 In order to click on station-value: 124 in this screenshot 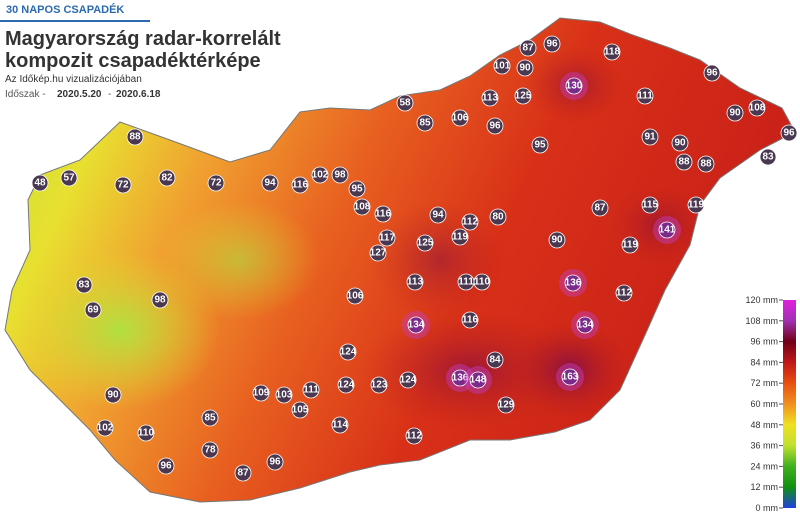, I will do `click(408, 380)`.